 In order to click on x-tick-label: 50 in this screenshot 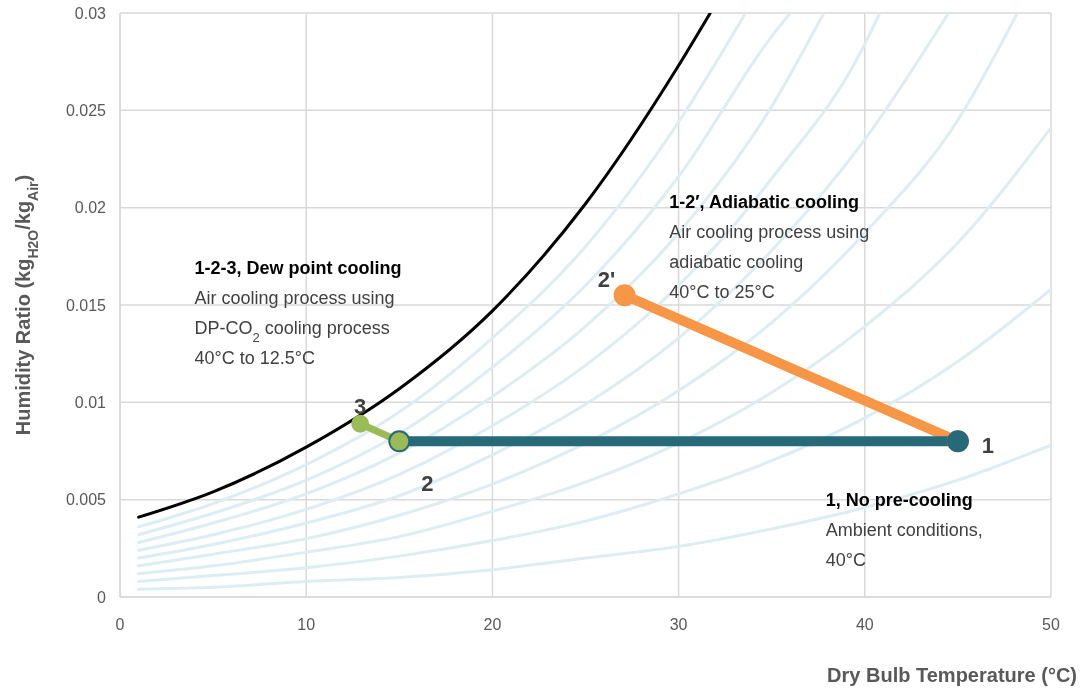, I will do `click(1051, 625)`.